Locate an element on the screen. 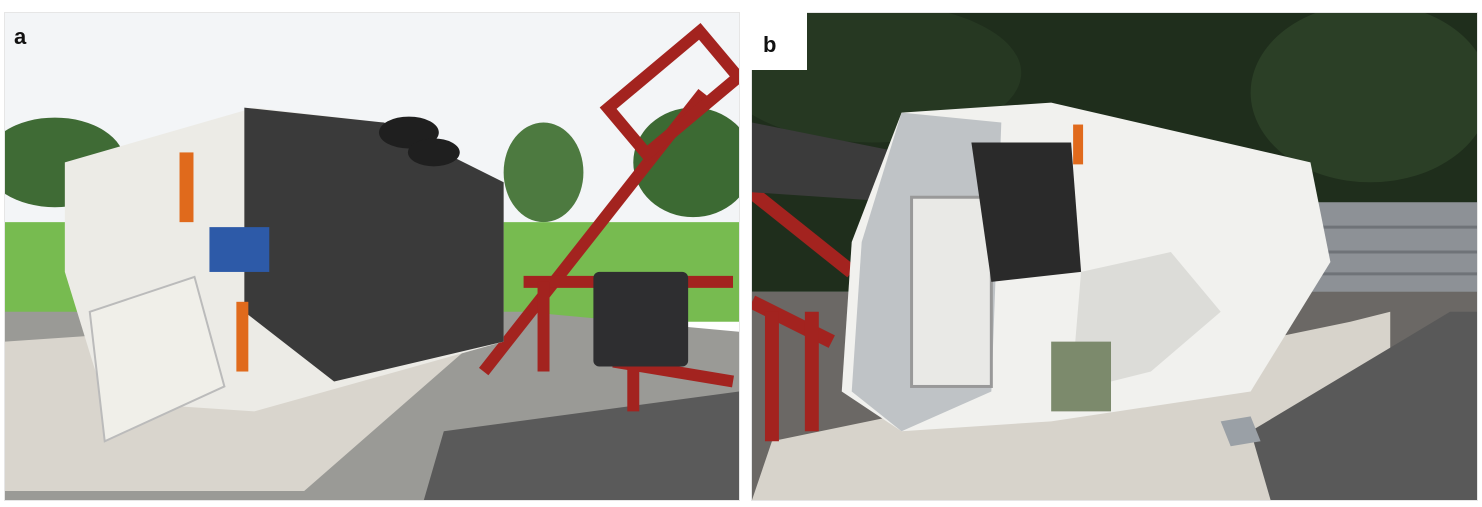 This screenshot has height=507, width=1482. label-b-background is located at coordinates (779, 41).